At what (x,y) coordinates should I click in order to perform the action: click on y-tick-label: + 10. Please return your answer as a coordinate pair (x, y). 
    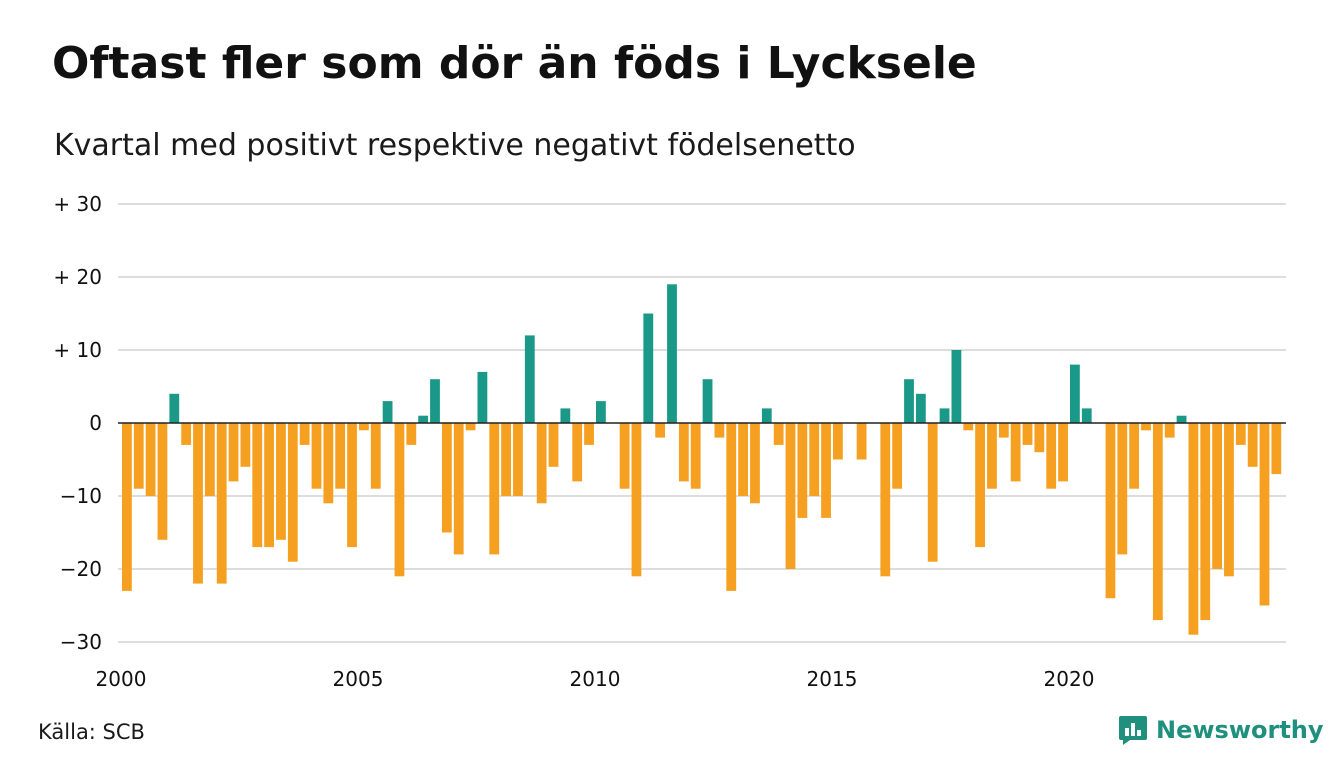
    Looking at the image, I should click on (77, 350).